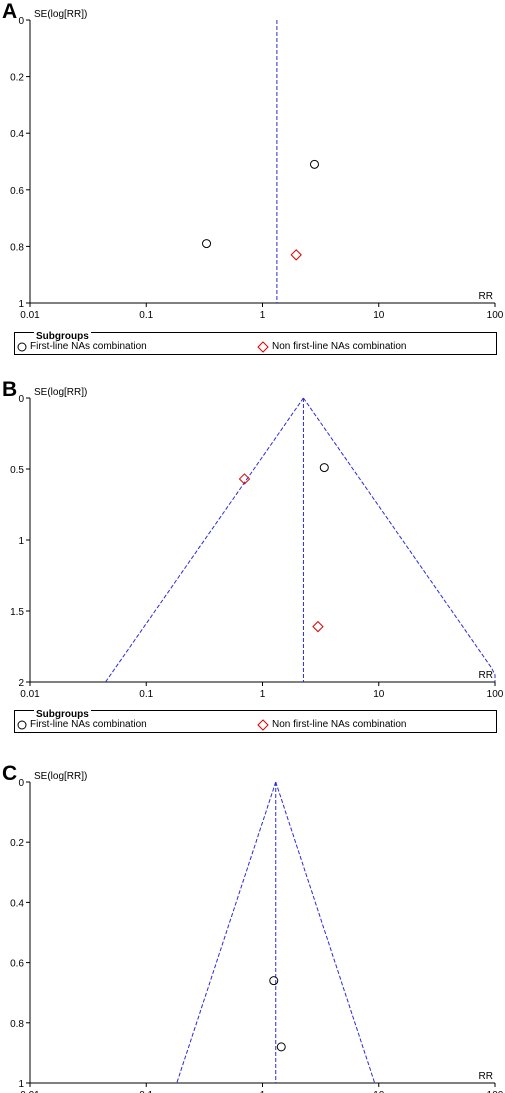  Describe the element at coordinates (17, 470) in the screenshot. I see `y-tick-label: 0.5` at that location.